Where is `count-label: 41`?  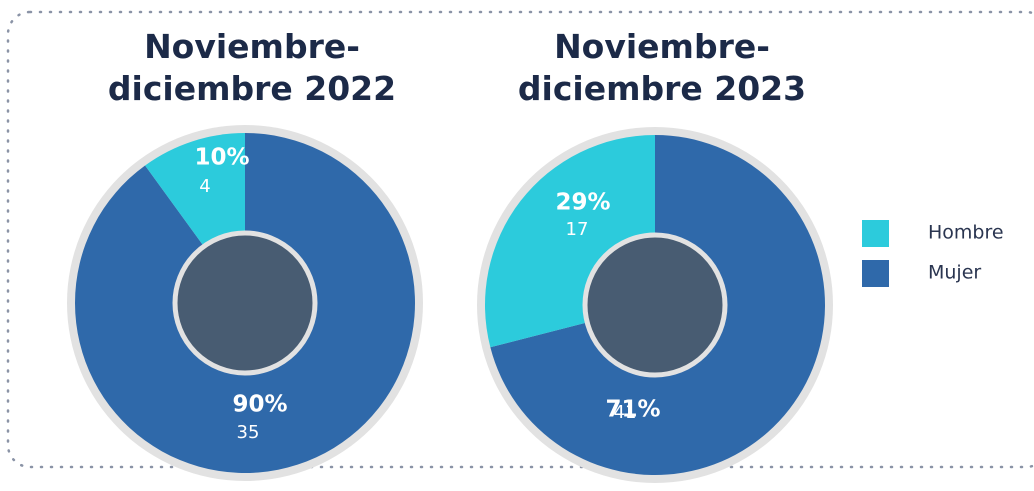
count-label: 41 is located at coordinates (625, 412).